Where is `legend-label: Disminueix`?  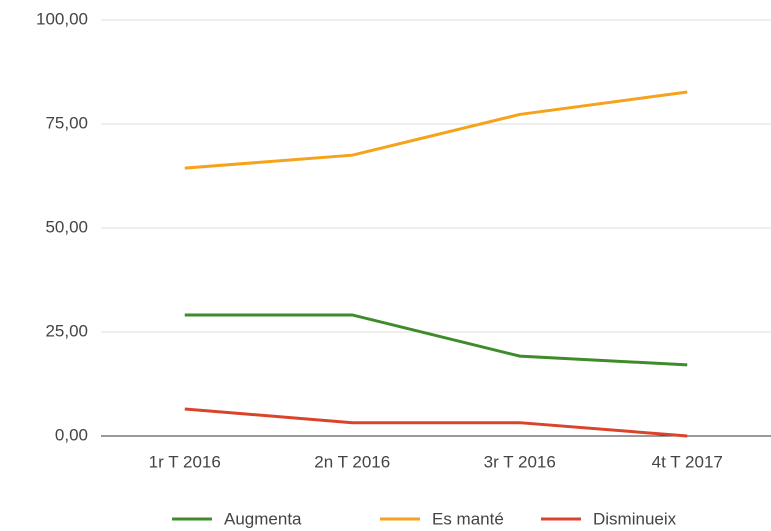
legend-label: Disminueix is located at coordinates (635, 518).